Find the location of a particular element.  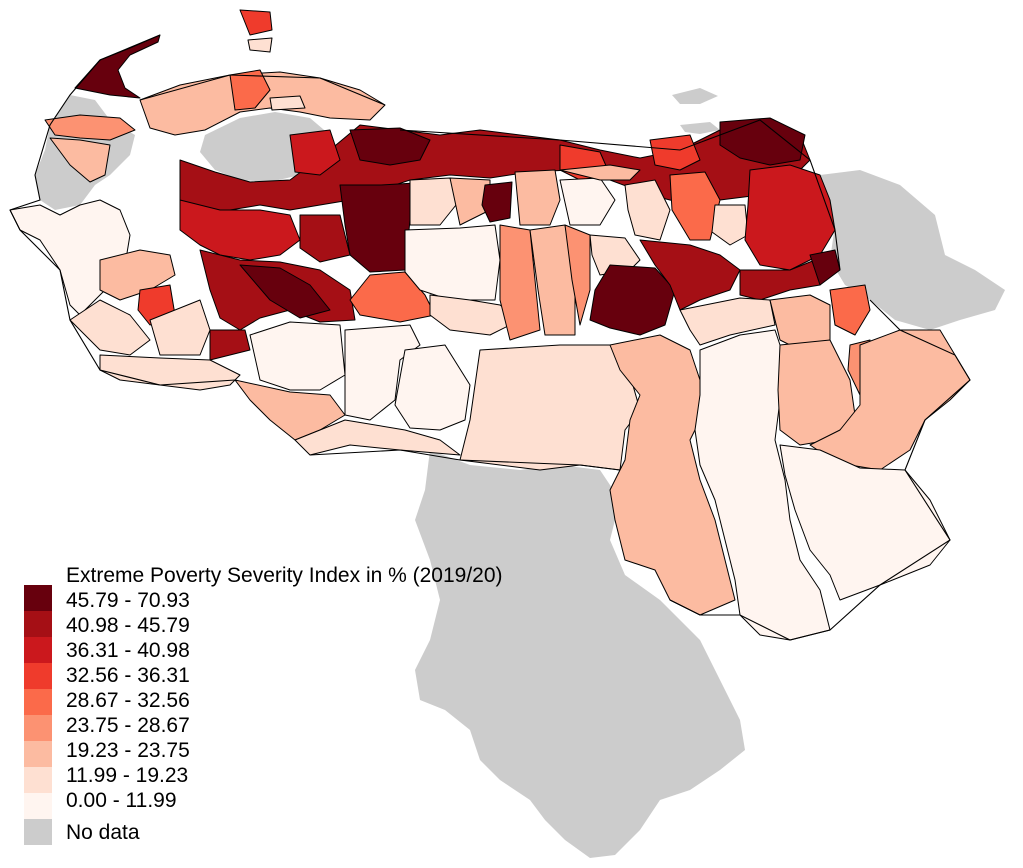

legend-label-1: 45.79 - 70.93 is located at coordinates (128, 600).